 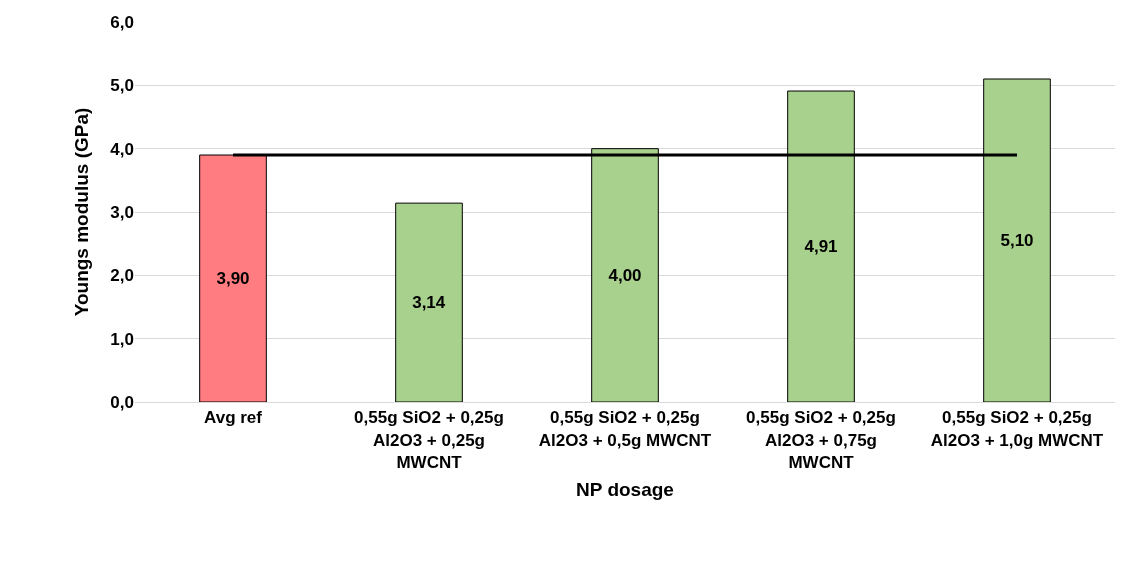 What do you see at coordinates (429, 440) in the screenshot?
I see `x-tick-label: 0,55g SiO2 + 0,25g Al2O3 + 0,25g MWCNT` at bounding box center [429, 440].